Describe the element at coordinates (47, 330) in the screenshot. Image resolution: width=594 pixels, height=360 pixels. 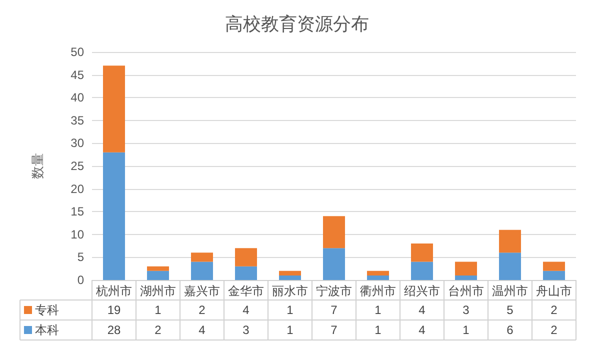
I see `legend-label: 本科` at that location.